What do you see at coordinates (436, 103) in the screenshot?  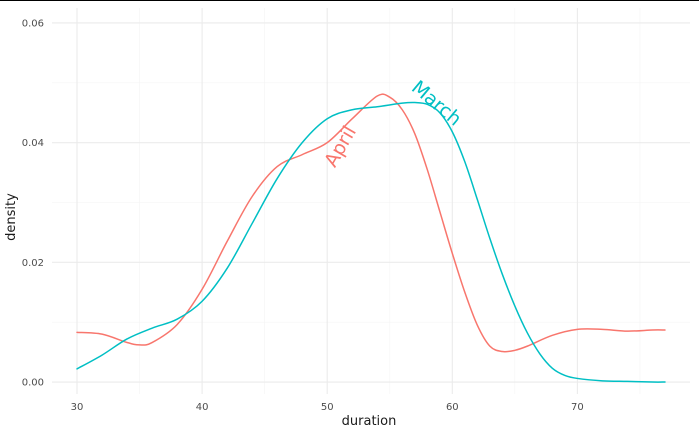 I see `curve-label-march: March` at bounding box center [436, 103].